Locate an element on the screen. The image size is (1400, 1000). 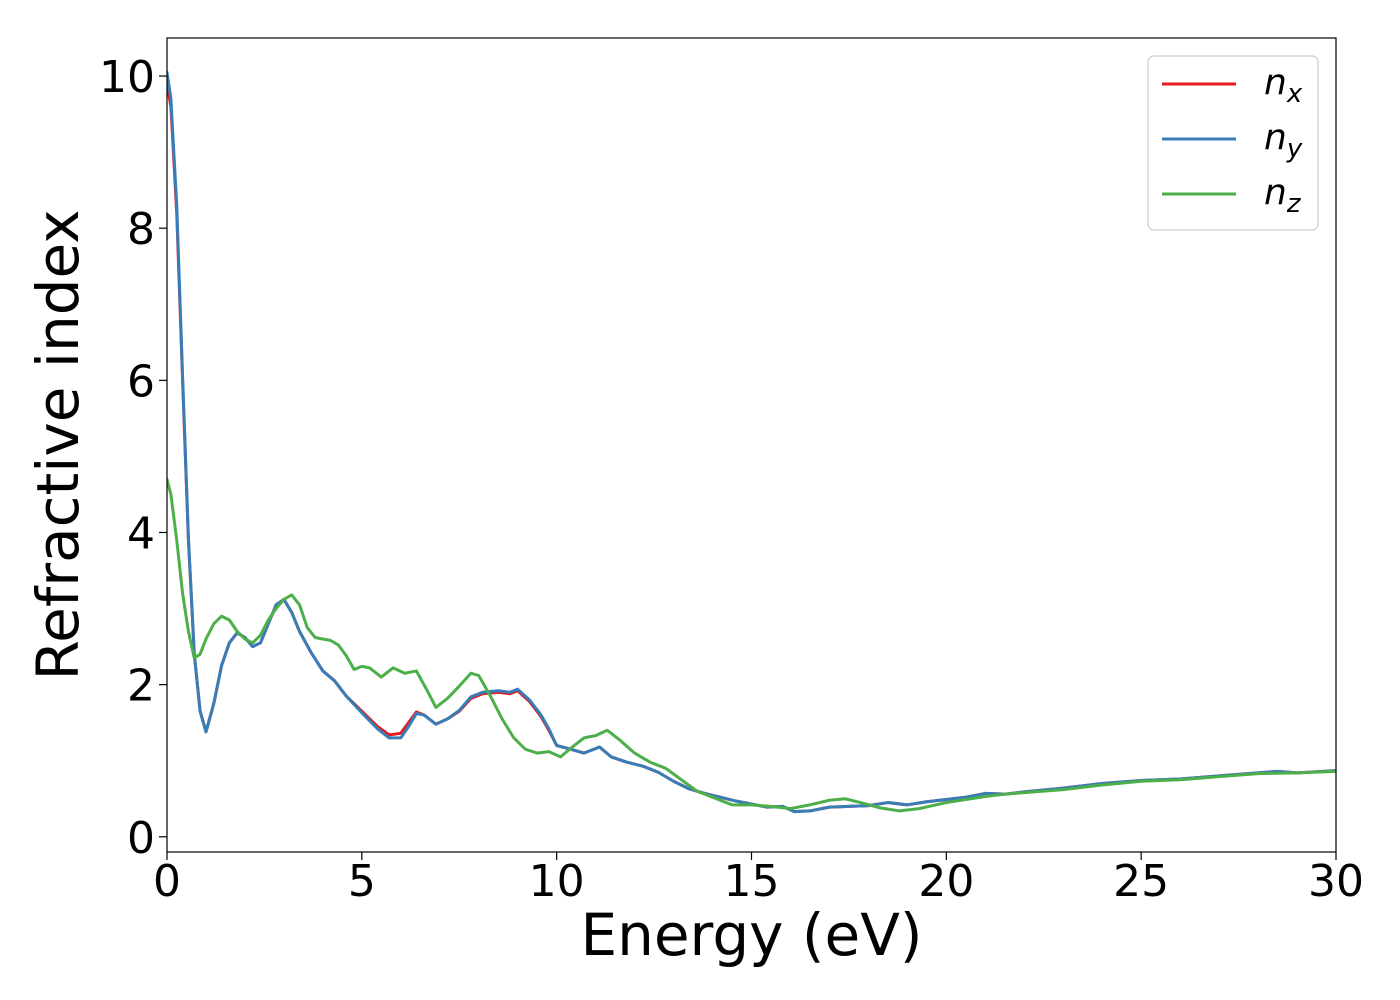
y-tick-label: 6 is located at coordinates (141, 381).